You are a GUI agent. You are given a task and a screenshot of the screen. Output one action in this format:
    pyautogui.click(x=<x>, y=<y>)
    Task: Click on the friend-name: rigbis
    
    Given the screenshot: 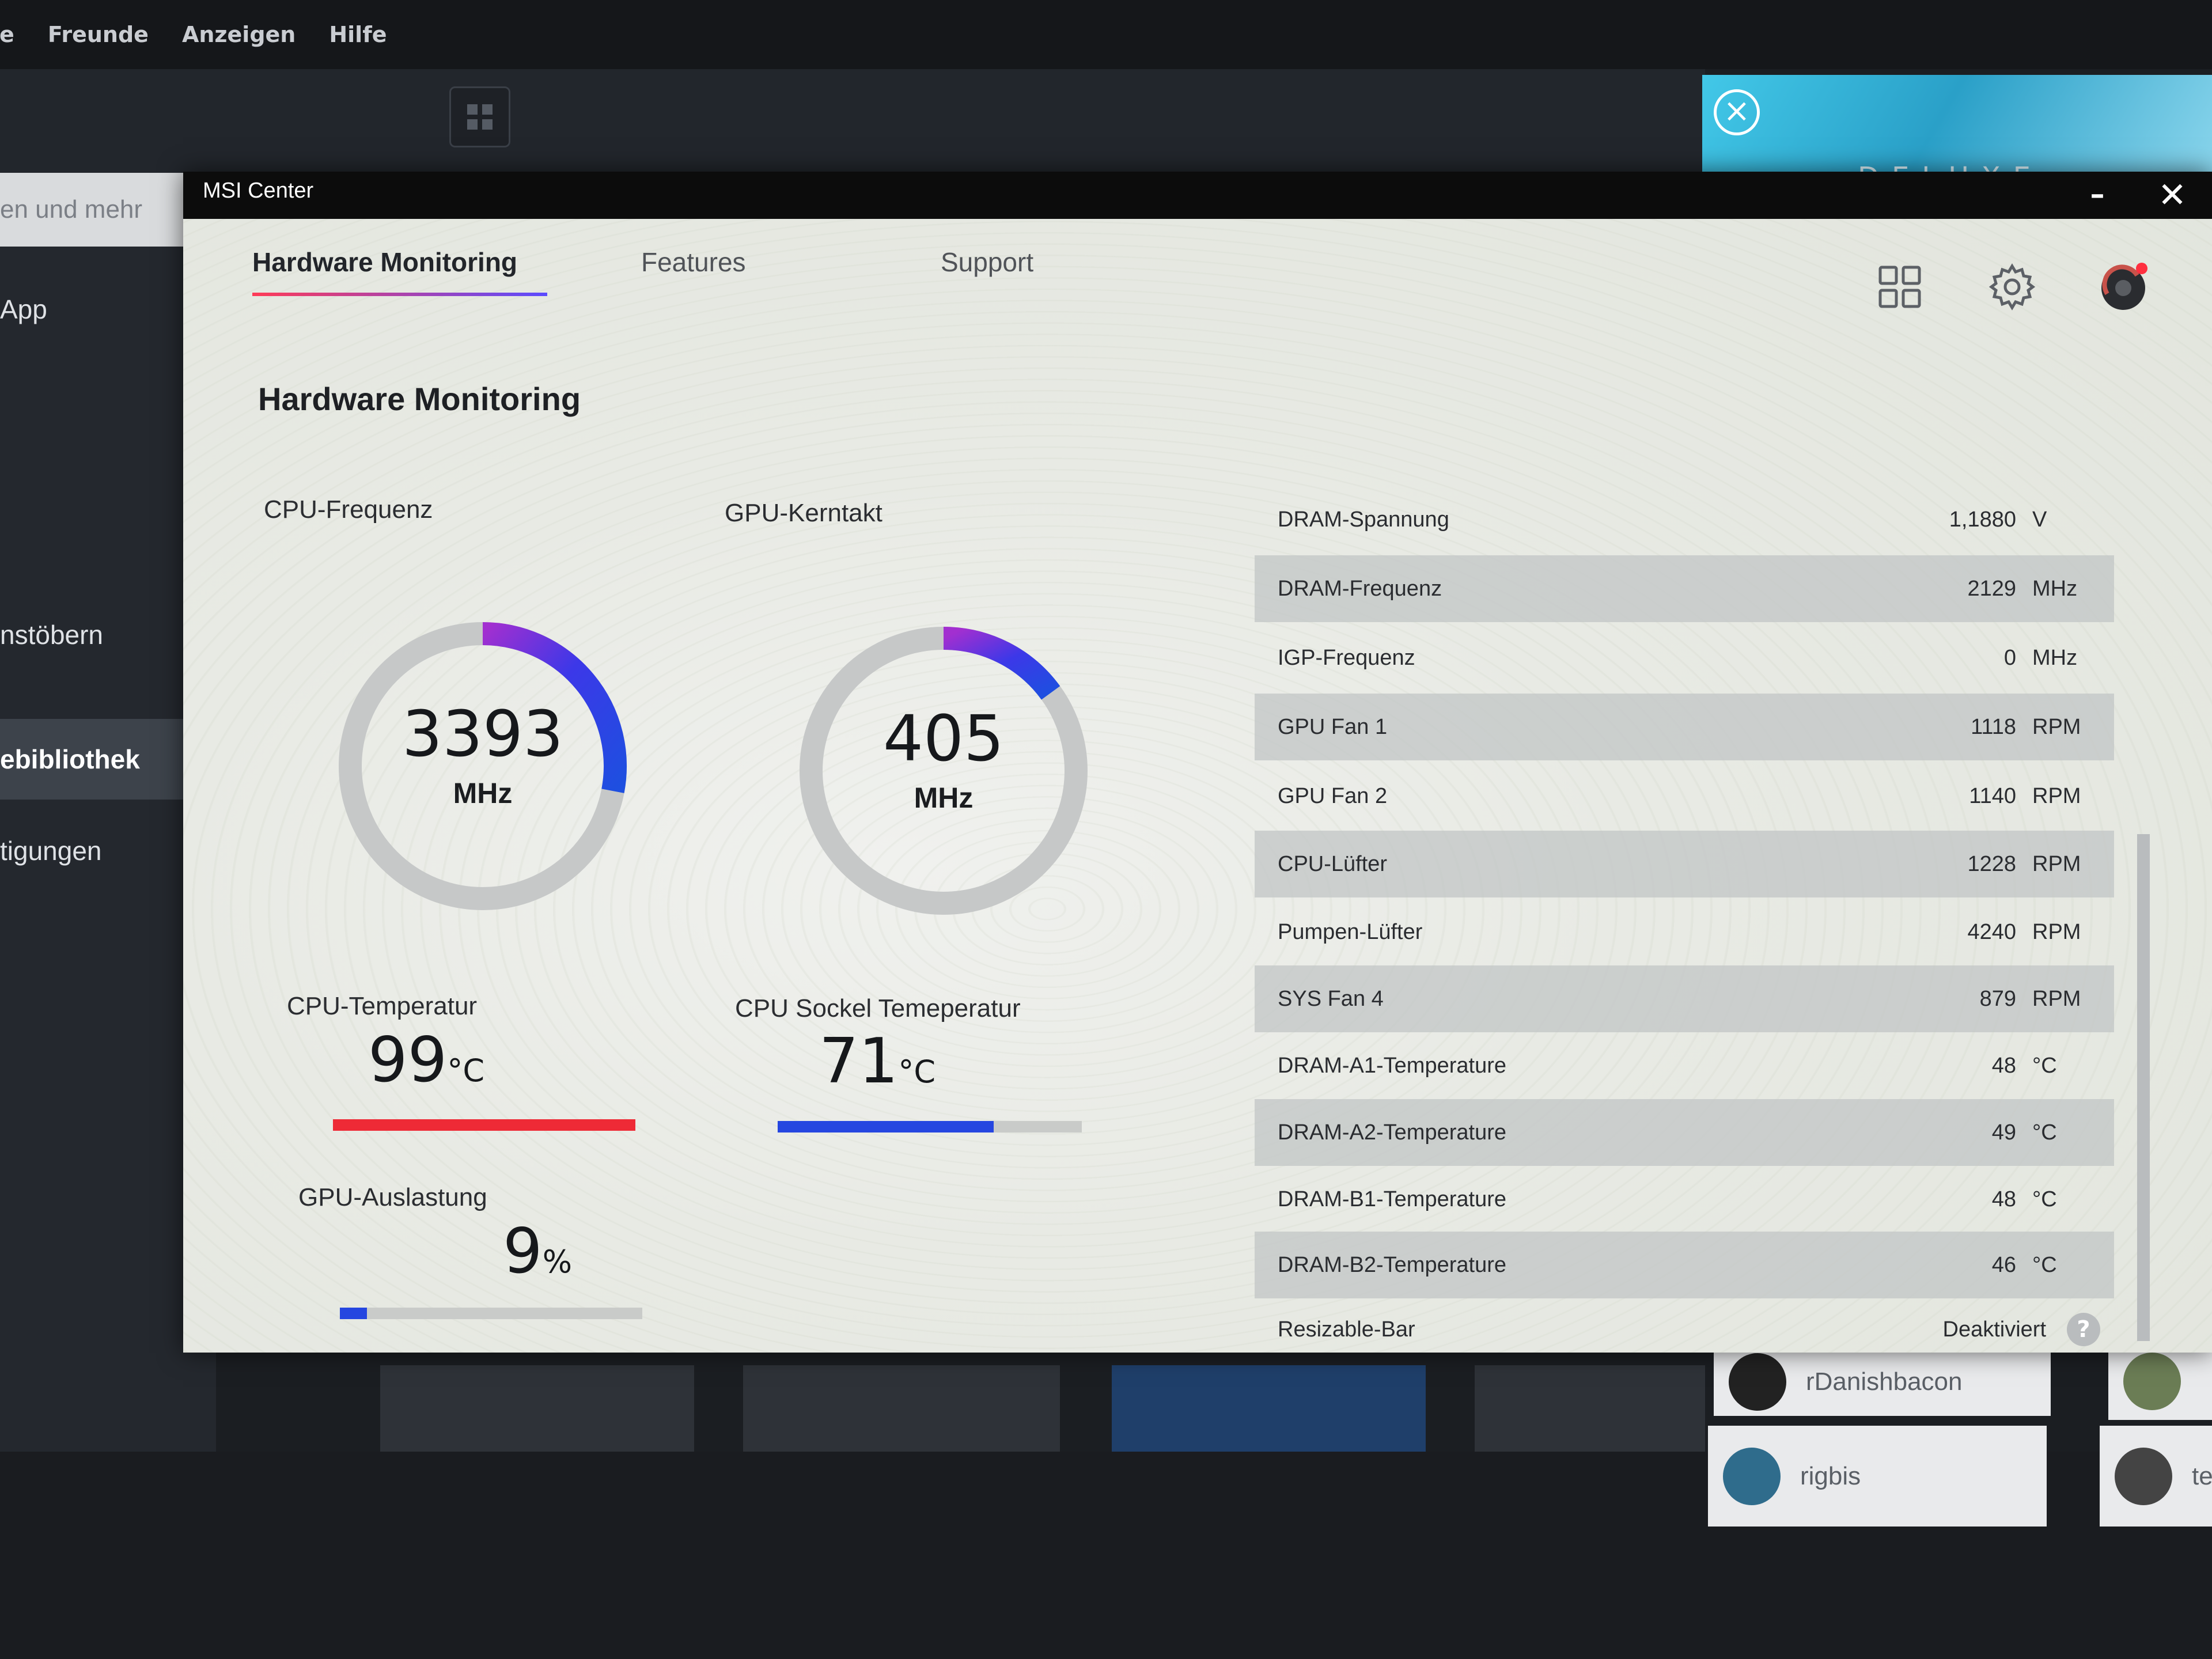 What is the action you would take?
    pyautogui.click(x=1830, y=1475)
    